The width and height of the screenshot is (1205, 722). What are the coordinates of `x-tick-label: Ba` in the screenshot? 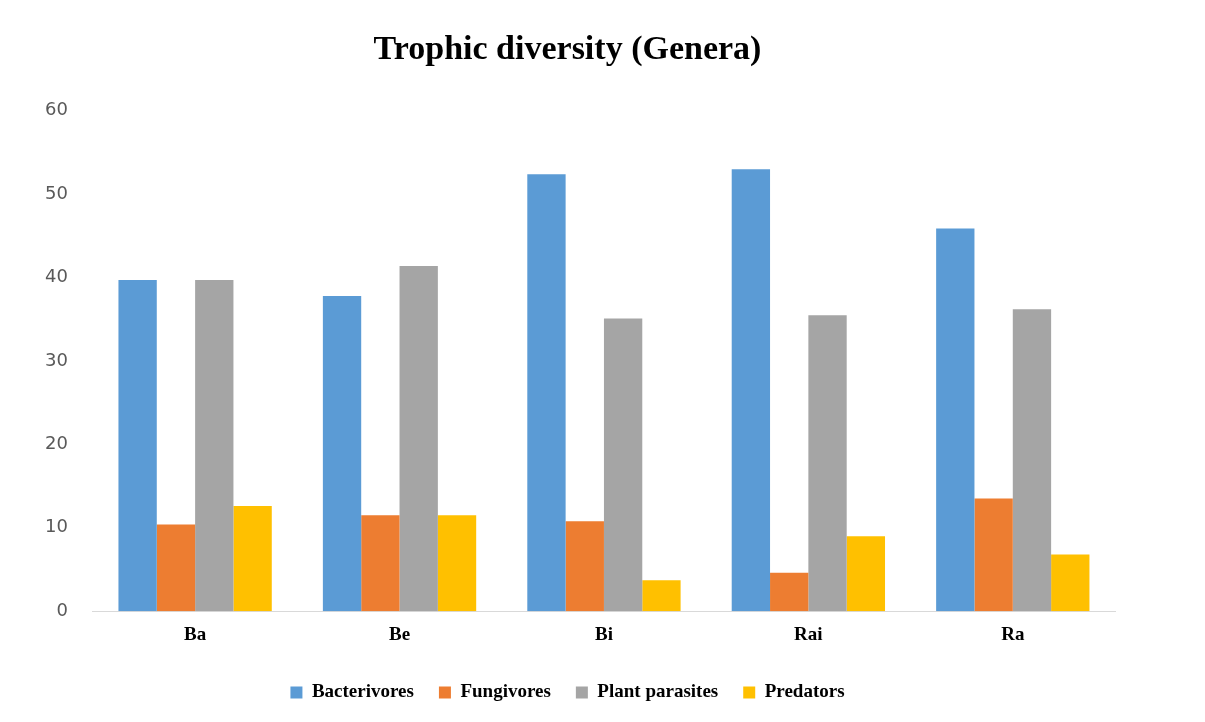 It's located at (195, 633).